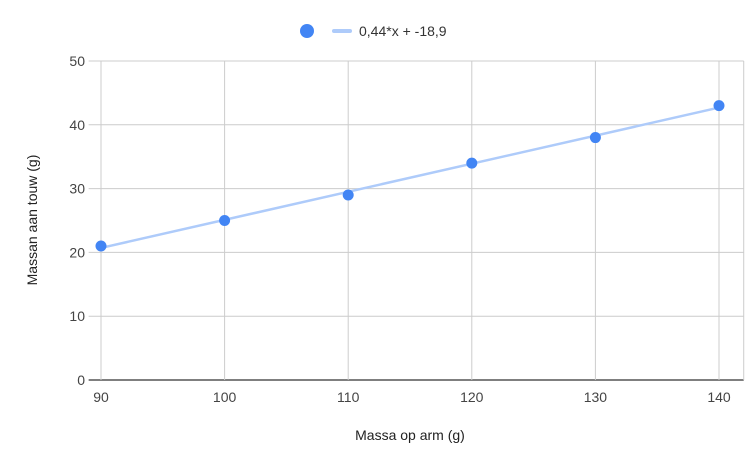  Describe the element at coordinates (32, 220) in the screenshot. I see `y-axis-title: Massan aan touw (g)` at that location.